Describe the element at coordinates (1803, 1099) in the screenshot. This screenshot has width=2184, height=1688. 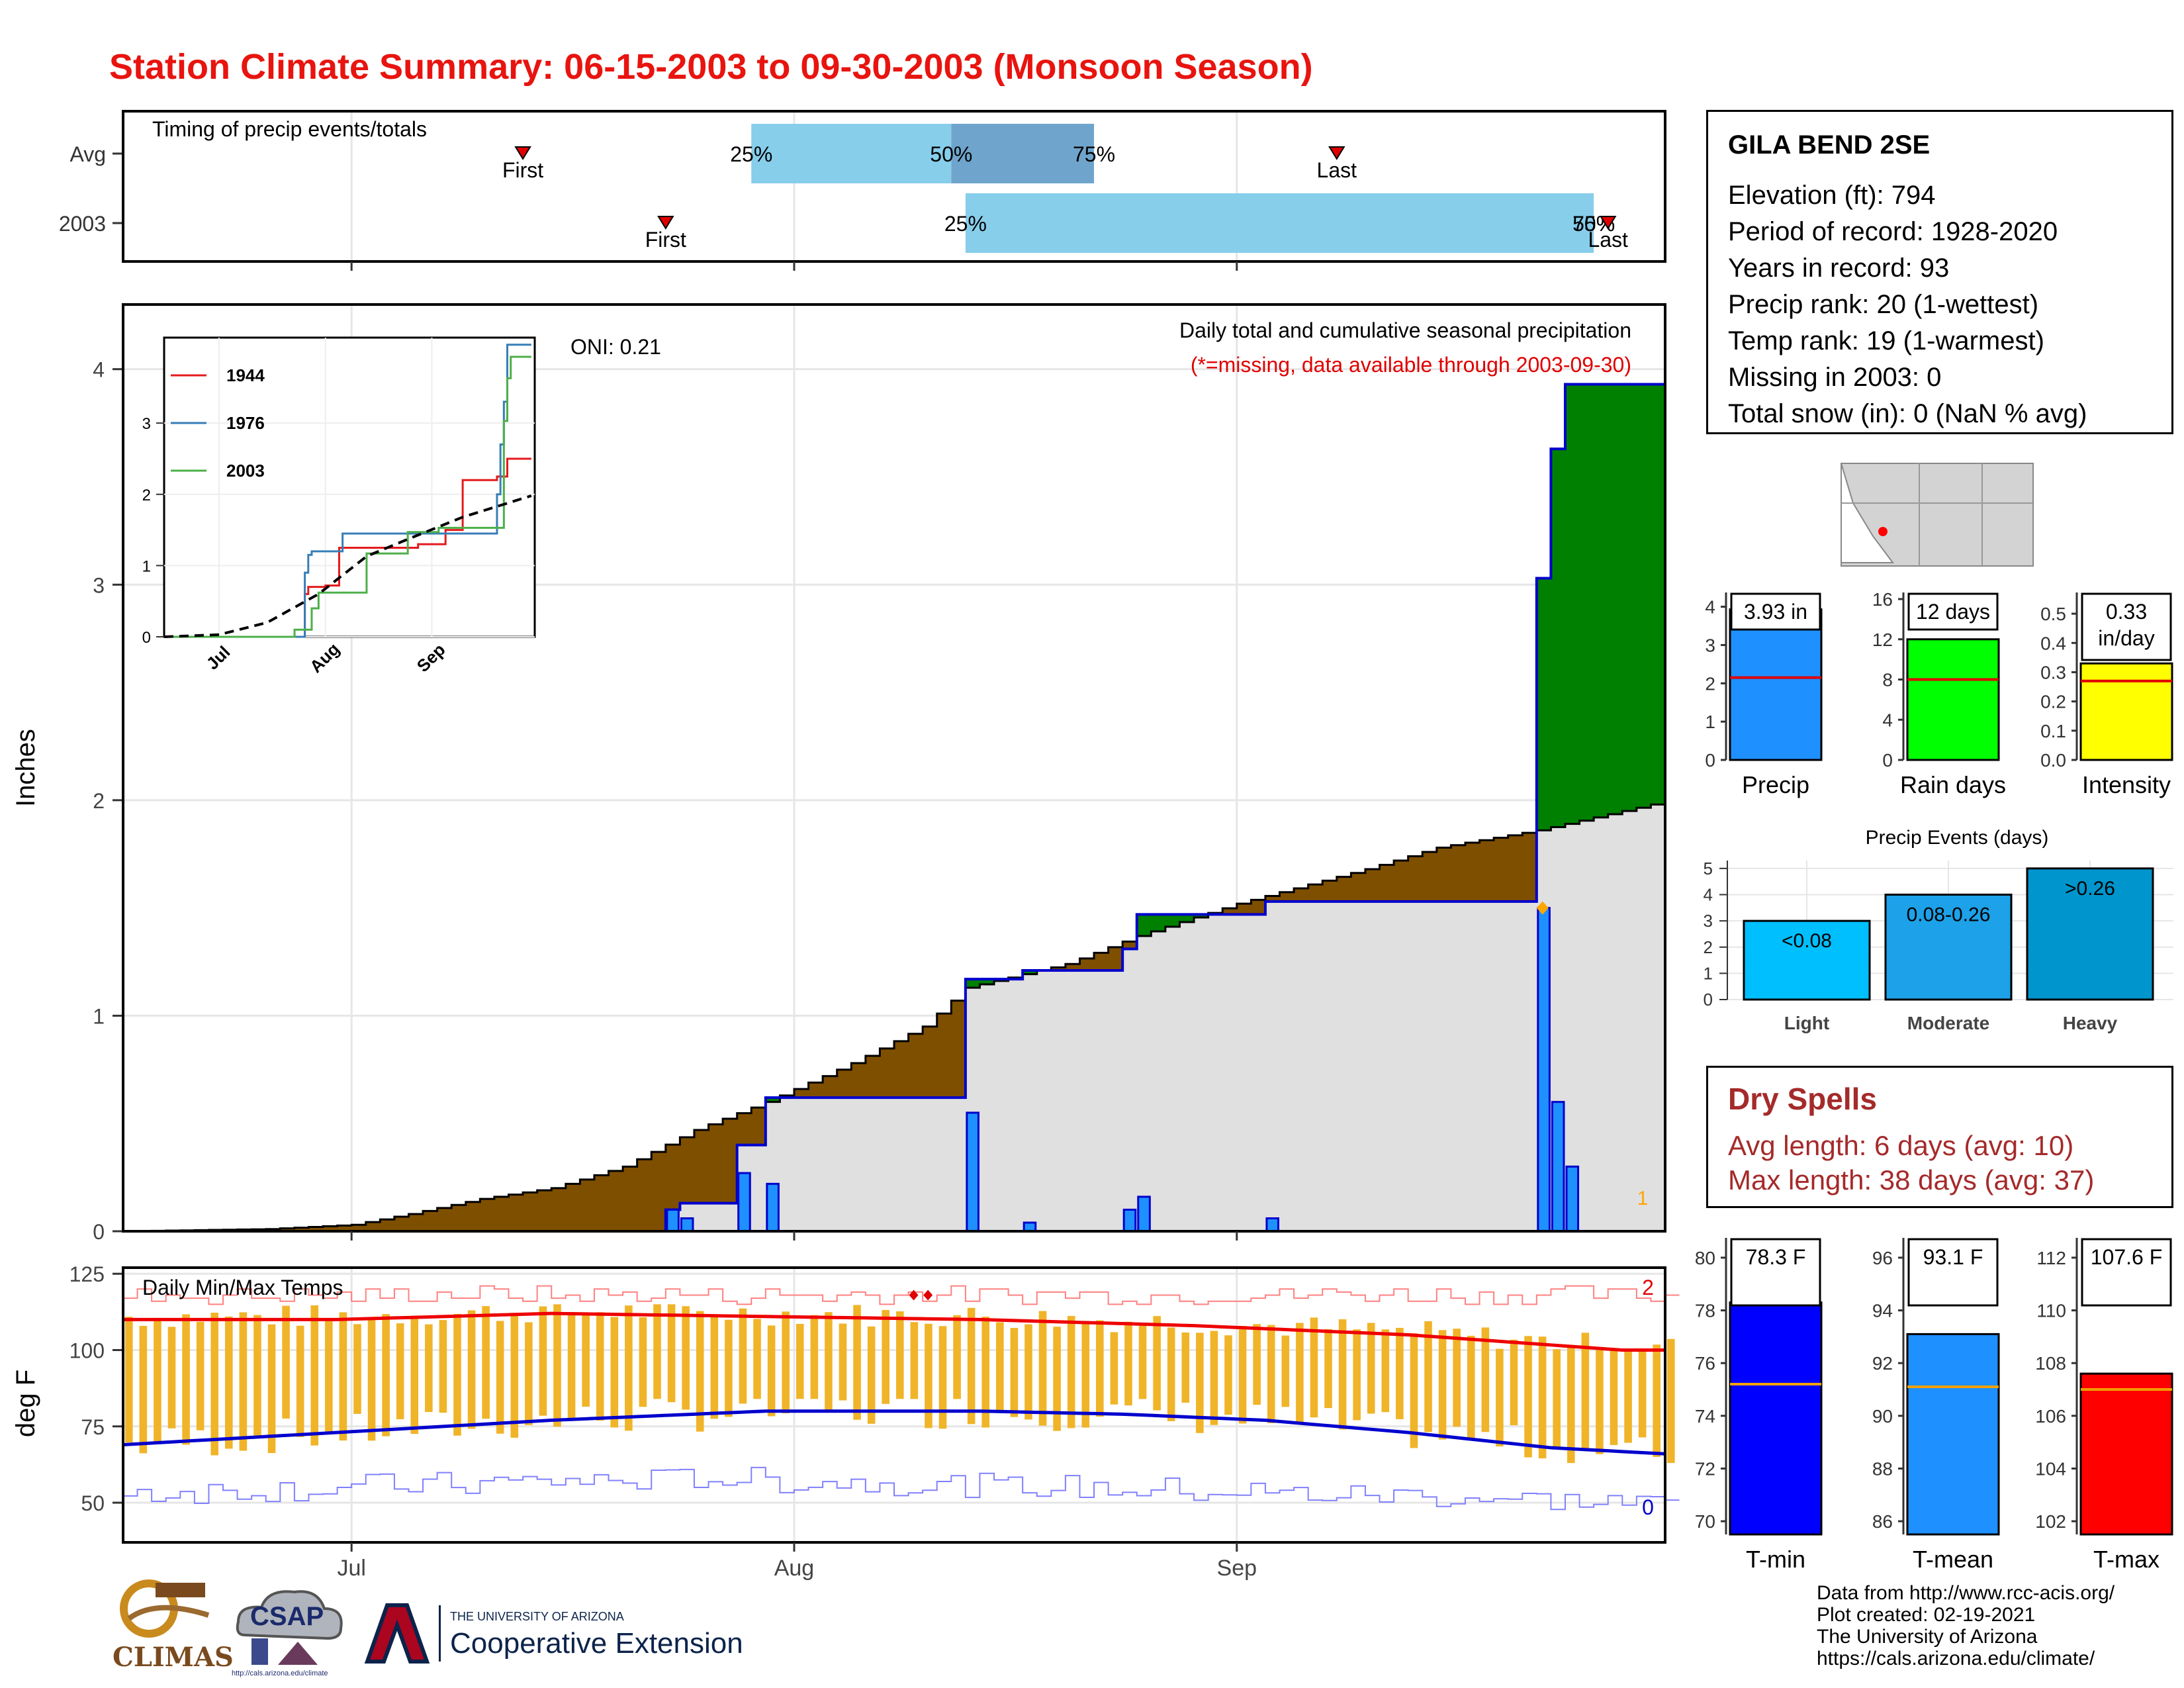
I see `dry-spells-title: Dry Spells` at that location.